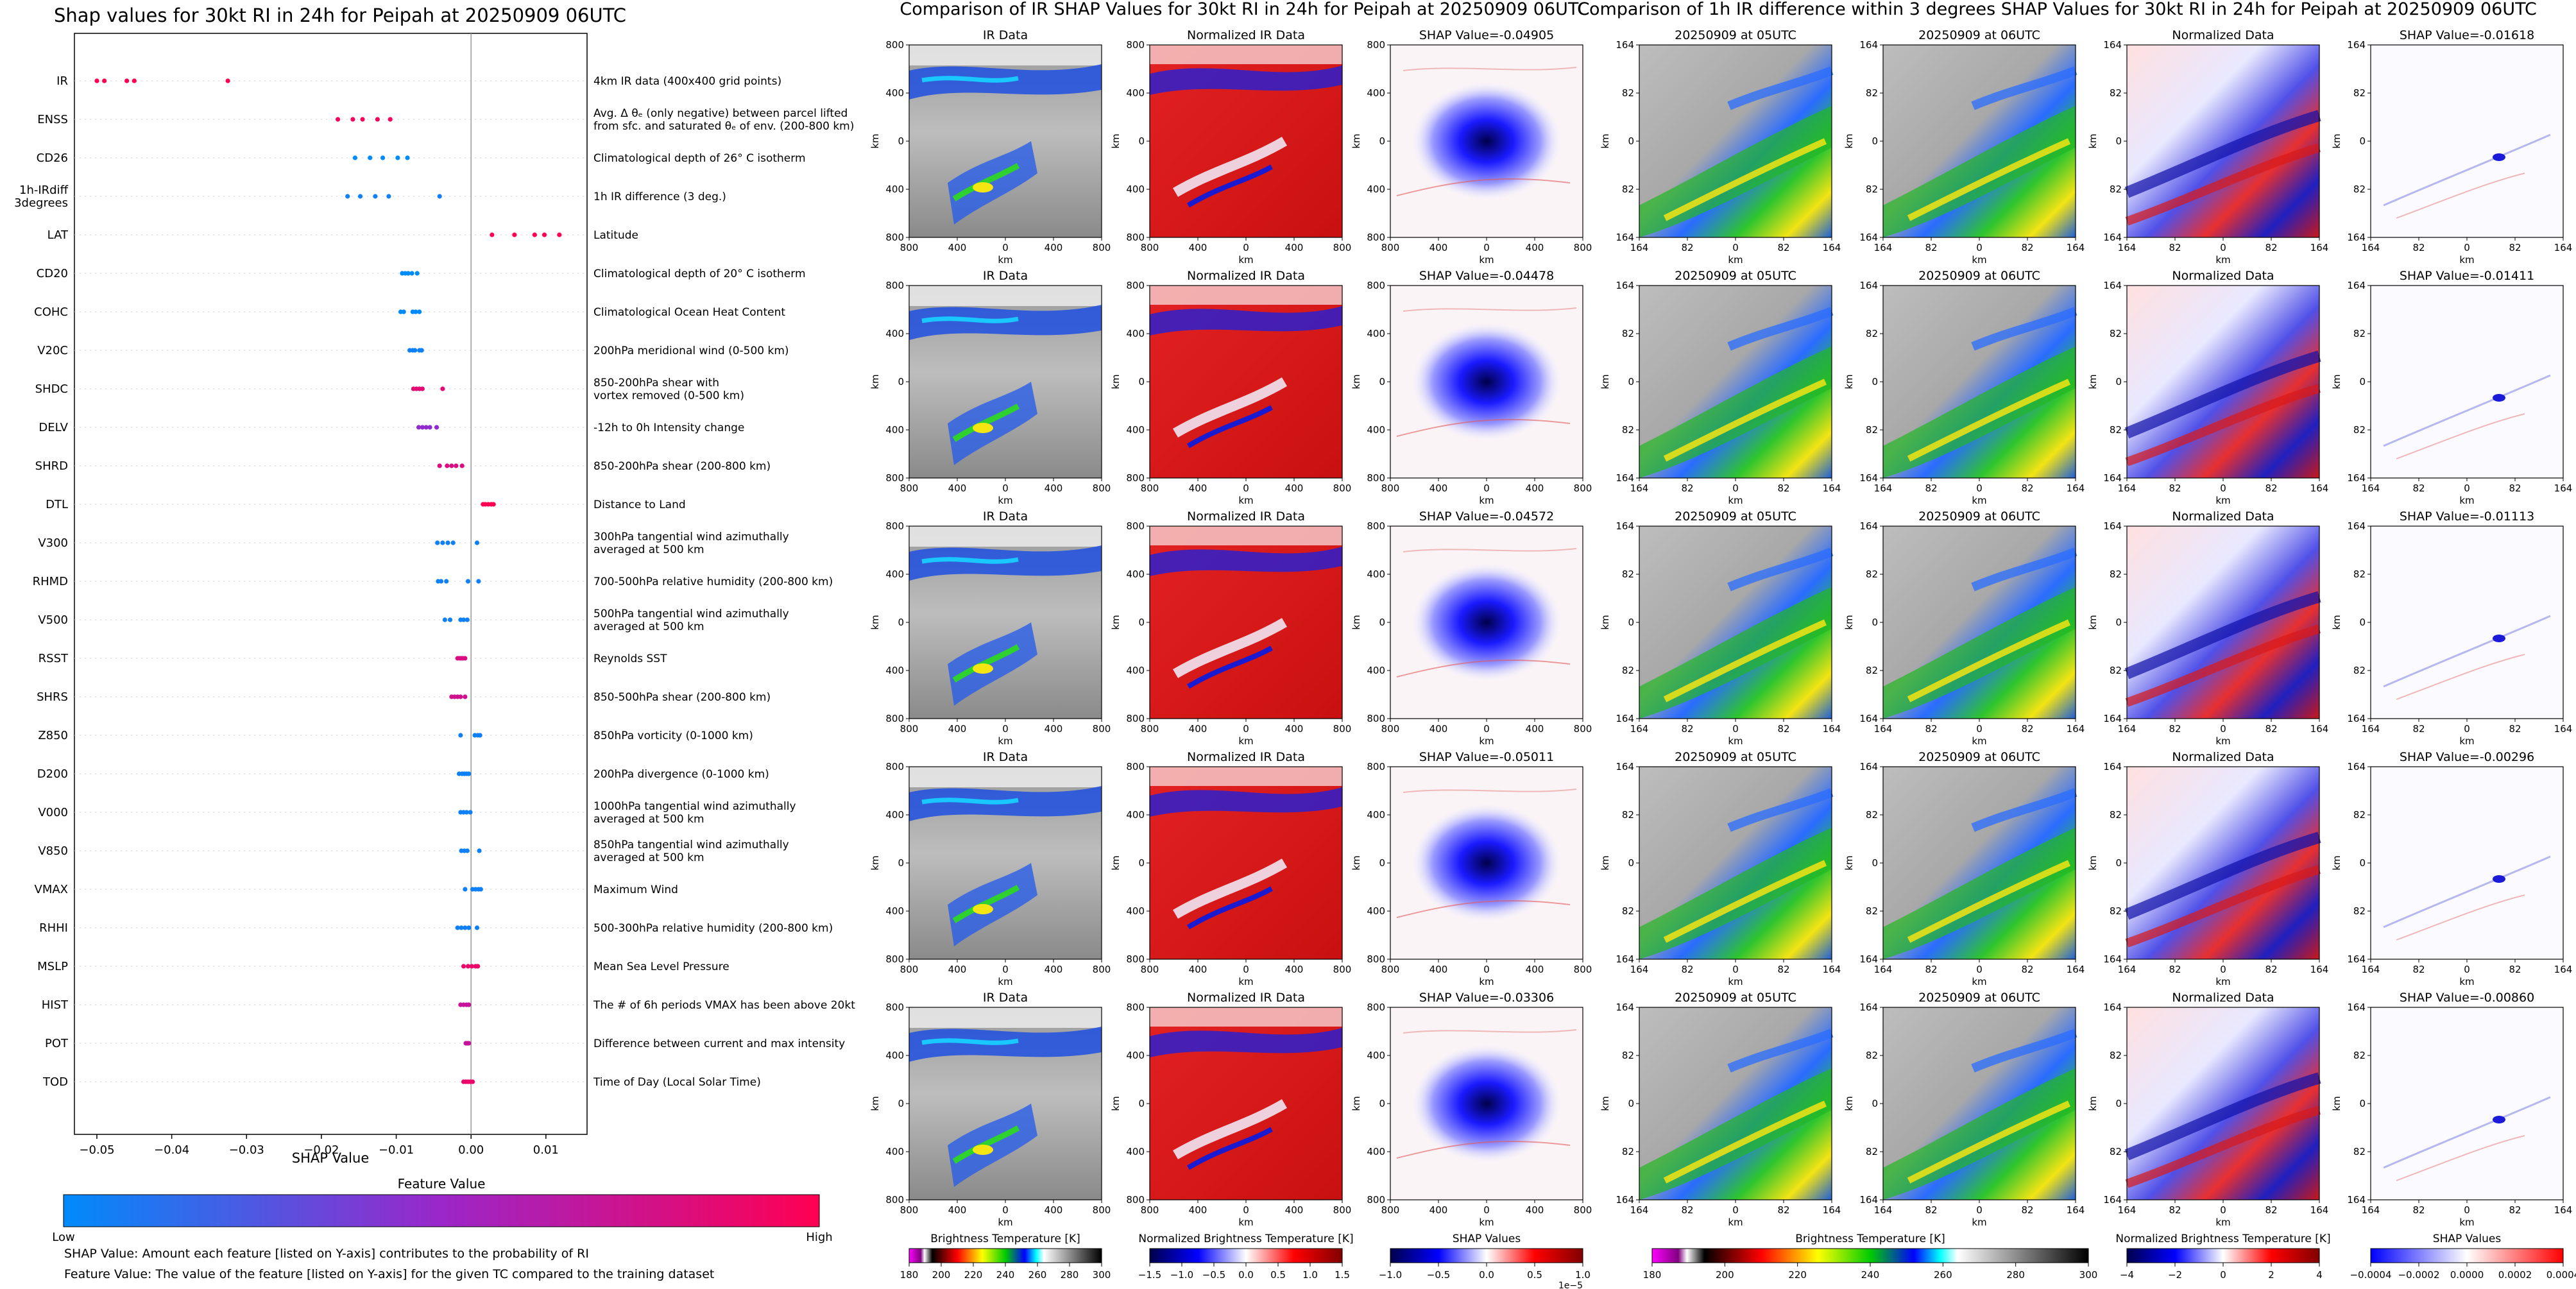  Describe the element at coordinates (1278, 1275) in the screenshot. I see `colorbar-tick-label: 0.5` at that location.